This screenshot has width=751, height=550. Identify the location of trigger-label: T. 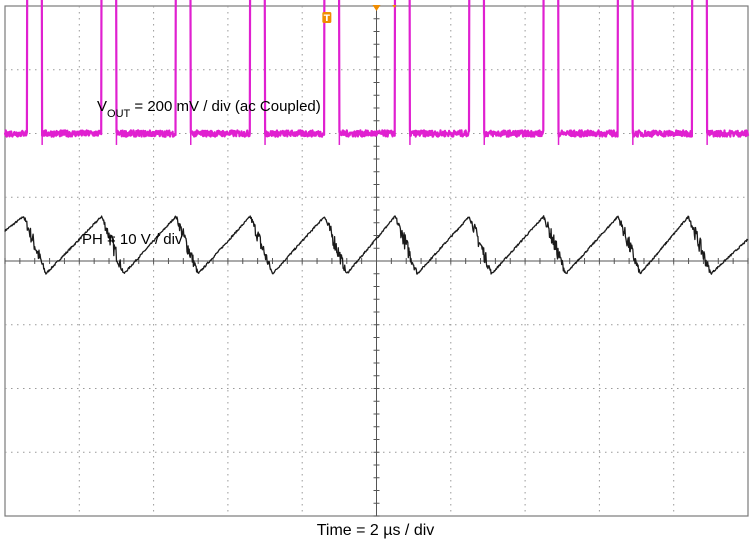
(327, 19).